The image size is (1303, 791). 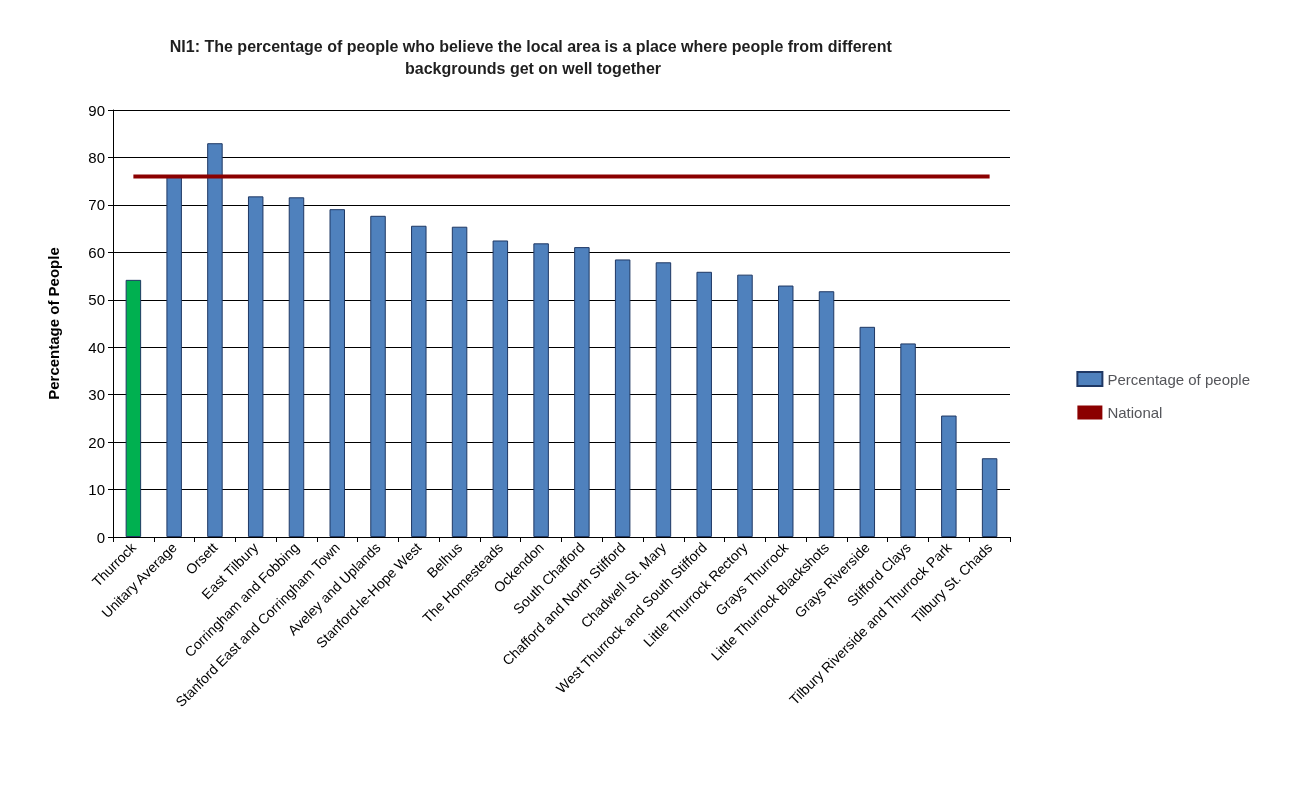 What do you see at coordinates (96, 490) in the screenshot?
I see `y-tick-label: 10` at bounding box center [96, 490].